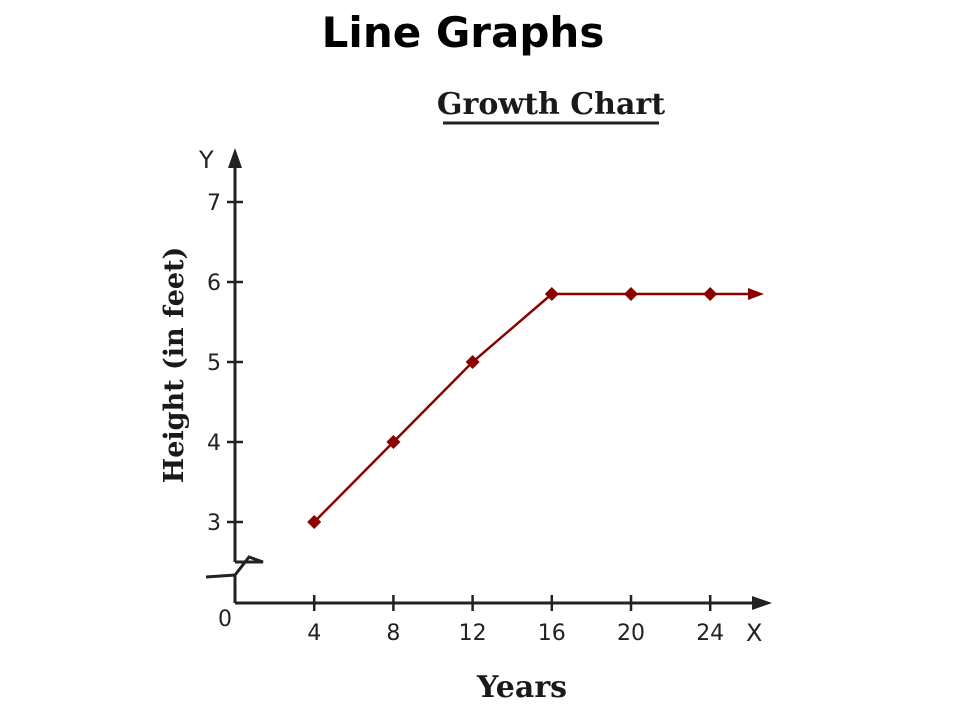 The image size is (960, 720). I want to click on y-tick-label: 5, so click(214, 363).